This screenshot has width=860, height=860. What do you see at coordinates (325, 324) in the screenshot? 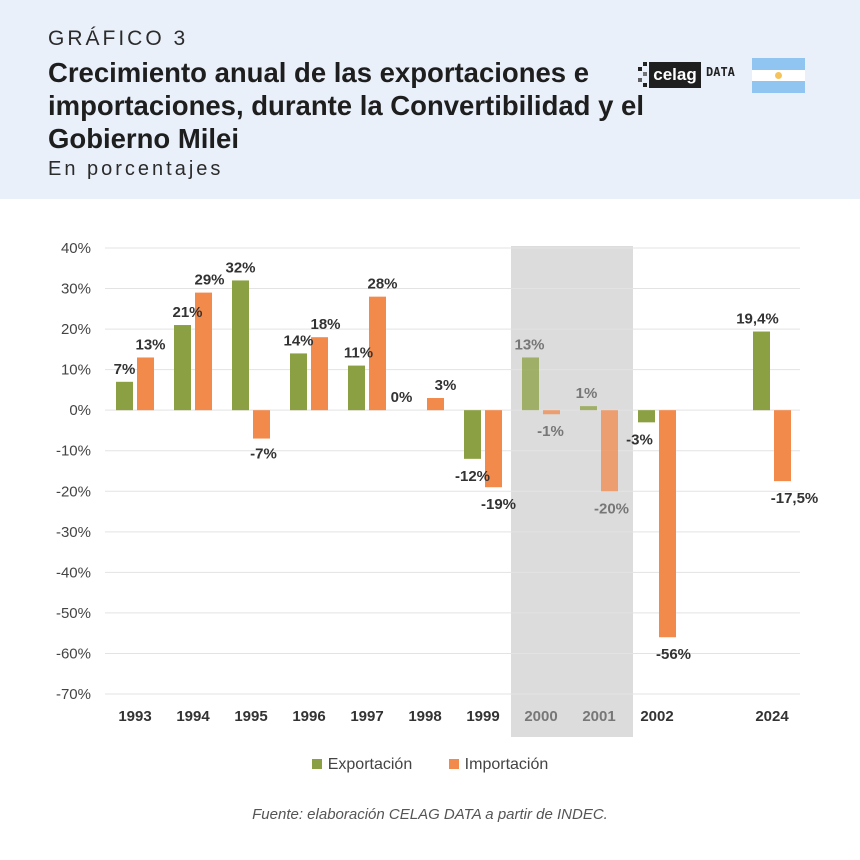
I see `import-label-1996: 18%` at bounding box center [325, 324].